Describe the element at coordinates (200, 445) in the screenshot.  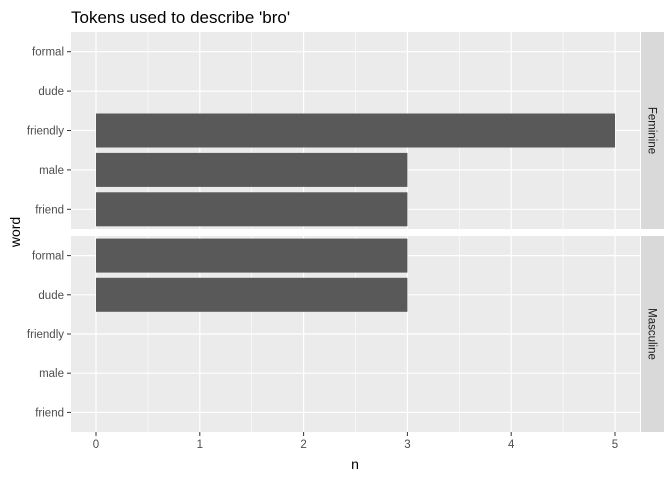
I see `x-tick-label: 1` at that location.